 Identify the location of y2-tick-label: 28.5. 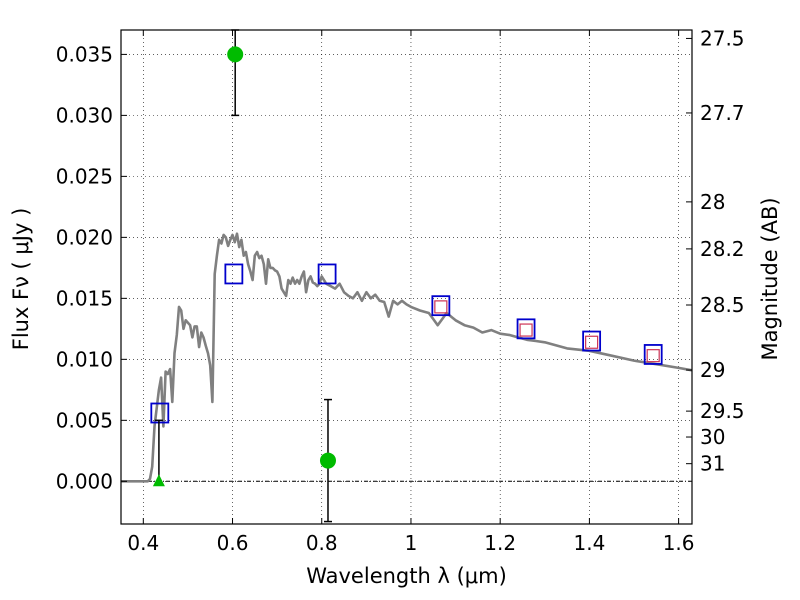
(722, 305).